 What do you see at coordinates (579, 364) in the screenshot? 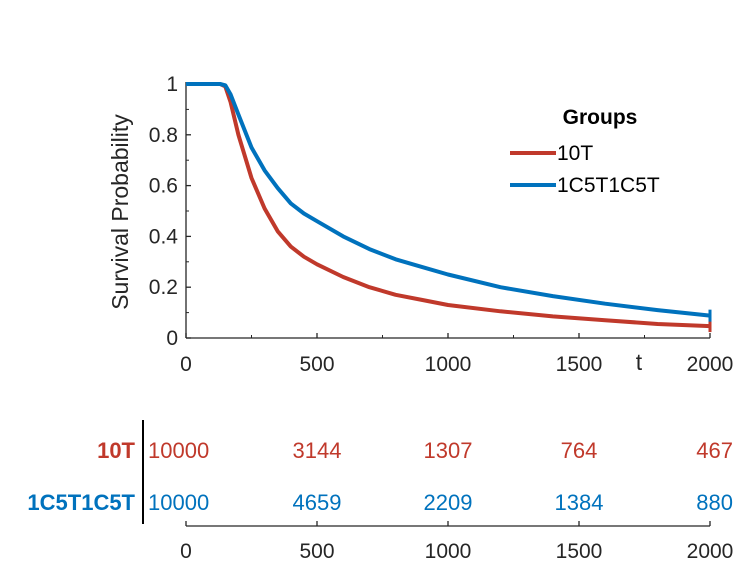
I see `x-tick-label: 1500` at bounding box center [579, 364].